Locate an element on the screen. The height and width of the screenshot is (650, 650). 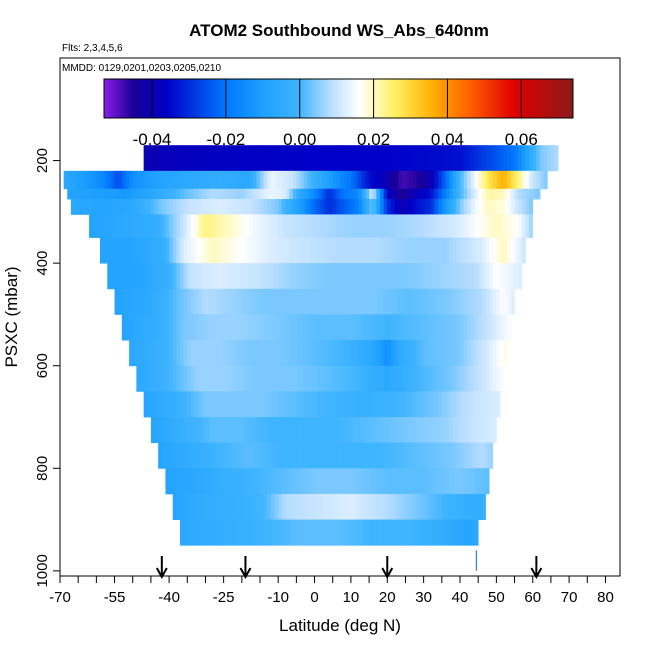
x-tick-label: 20 is located at coordinates (387, 597).